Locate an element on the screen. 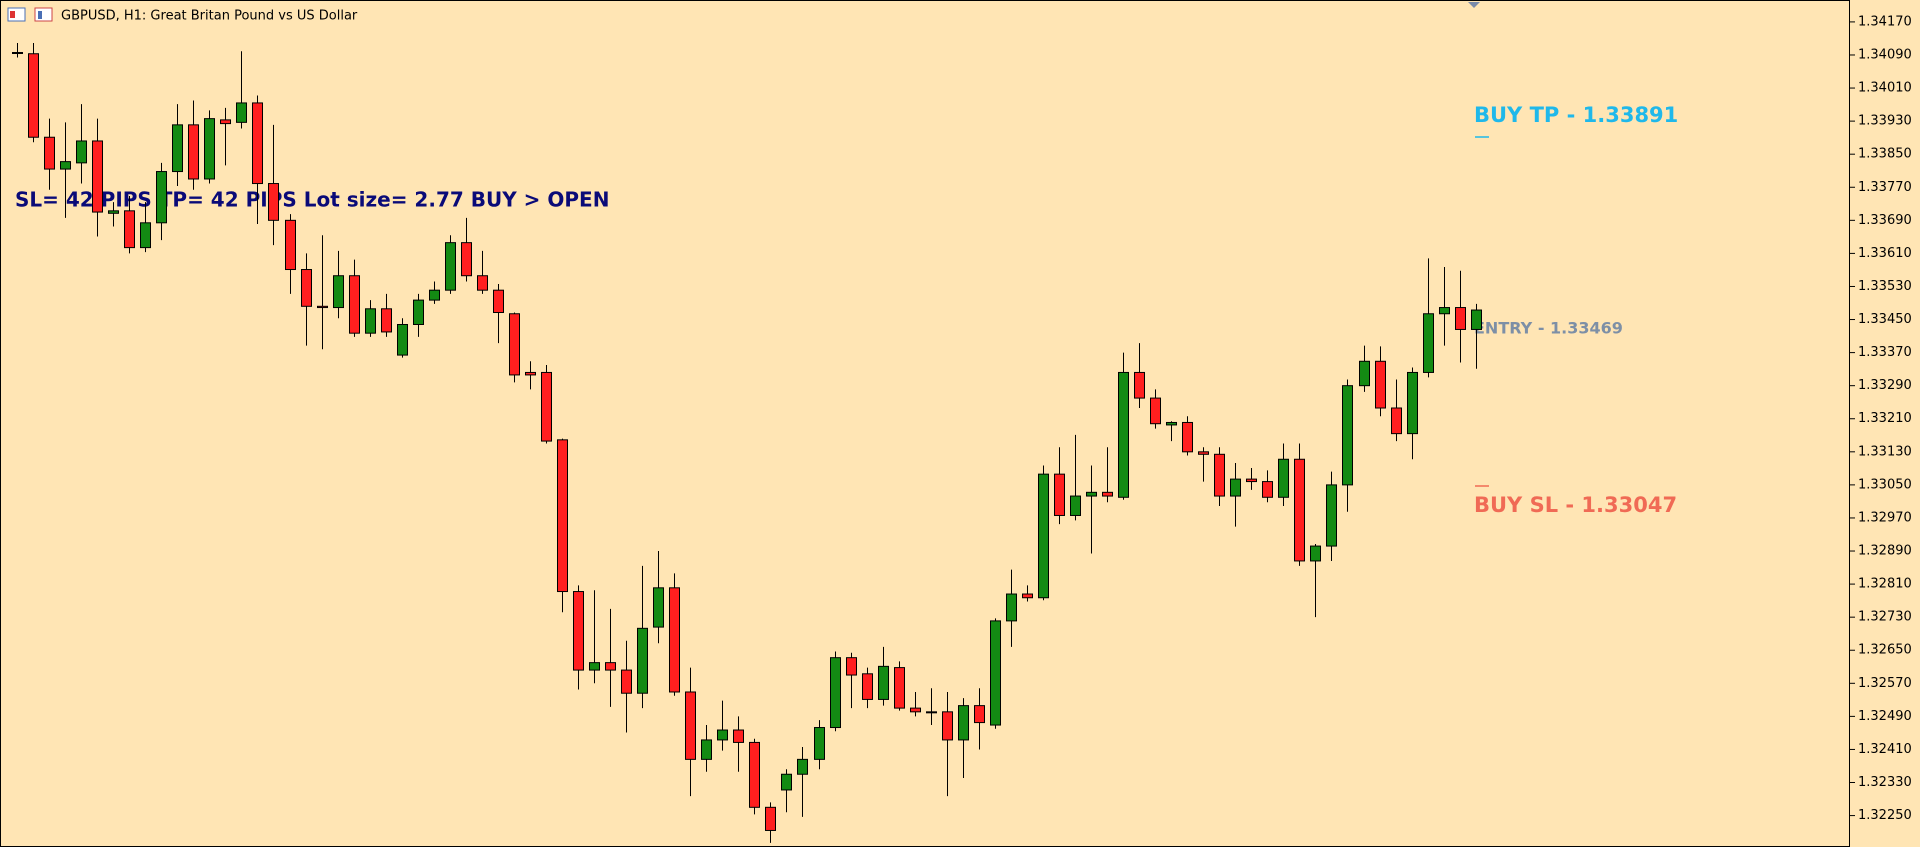  y-tick-label: 1.33130 is located at coordinates (1885, 451).